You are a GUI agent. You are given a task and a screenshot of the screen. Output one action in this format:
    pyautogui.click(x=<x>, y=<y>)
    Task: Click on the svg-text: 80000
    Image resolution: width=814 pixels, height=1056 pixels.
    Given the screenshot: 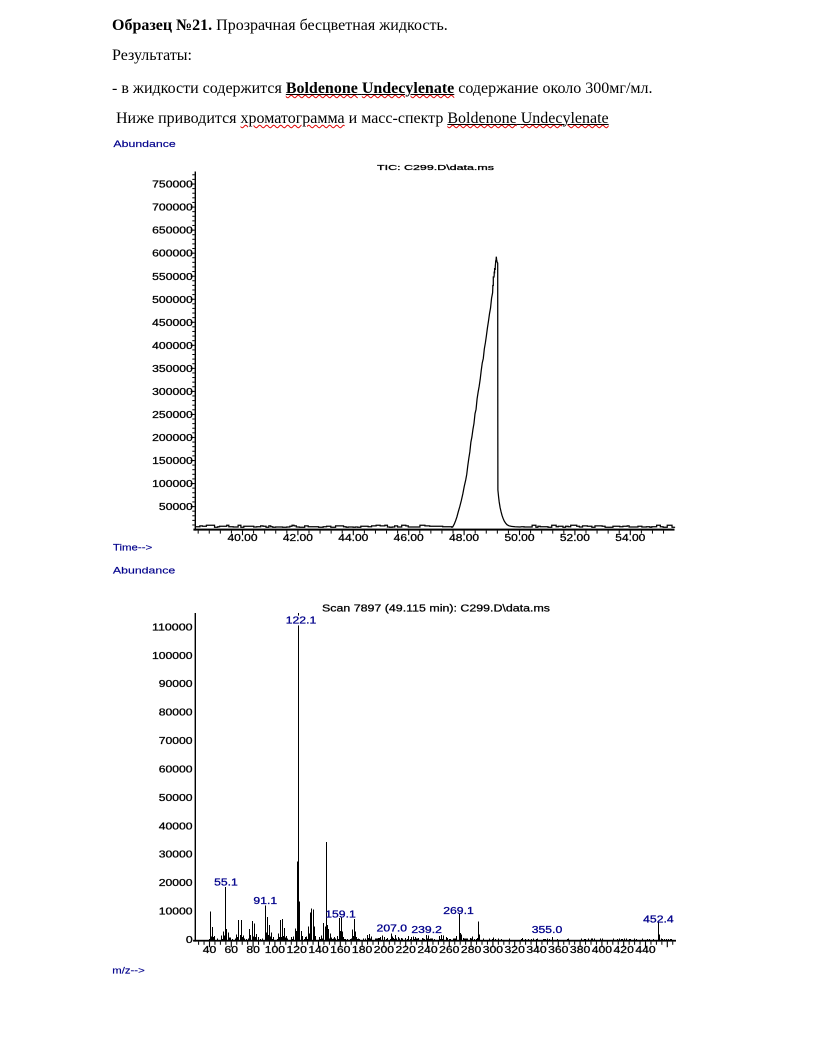 What is the action you would take?
    pyautogui.click(x=176, y=713)
    